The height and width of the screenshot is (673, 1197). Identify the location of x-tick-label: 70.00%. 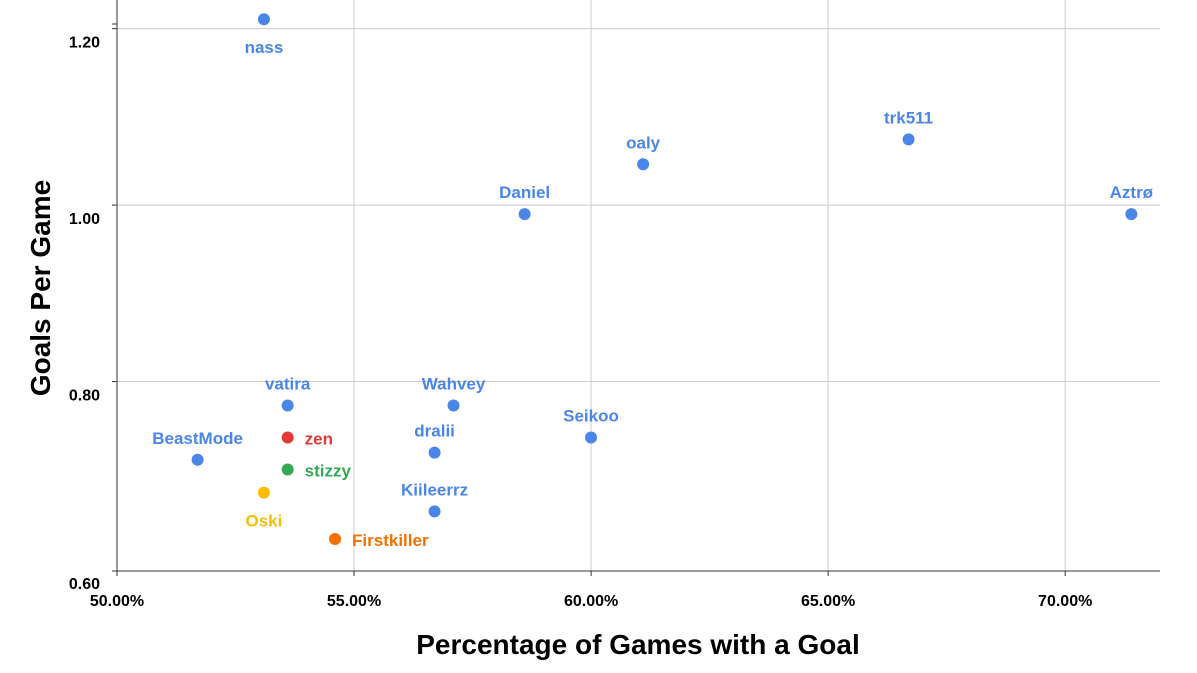
(1065, 601).